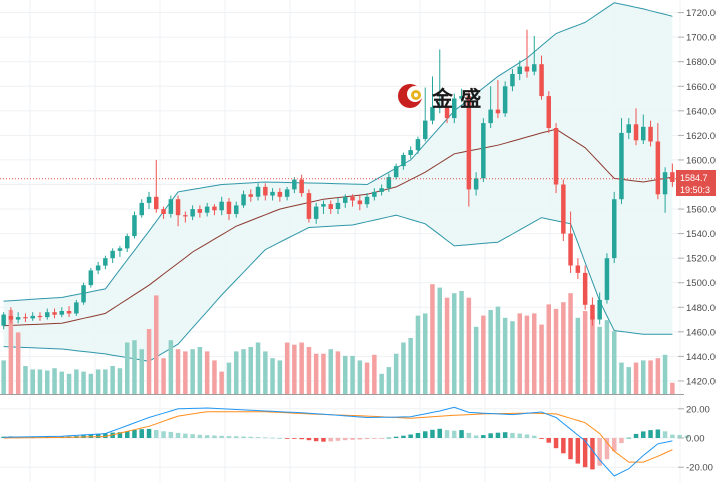  I want to click on macd-axis: 20.00 0.00 -20.00, so click(695, 439).